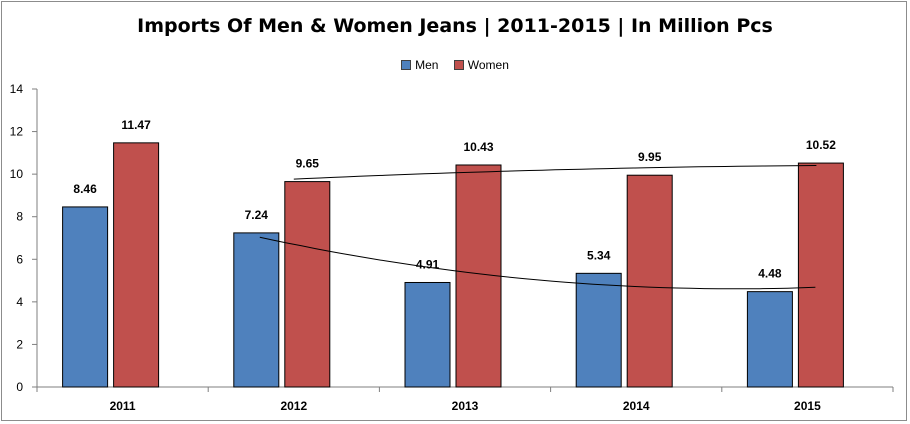 This screenshot has width=910, height=424. Describe the element at coordinates (293, 406) in the screenshot. I see `x-tick-label: 2012` at that location.